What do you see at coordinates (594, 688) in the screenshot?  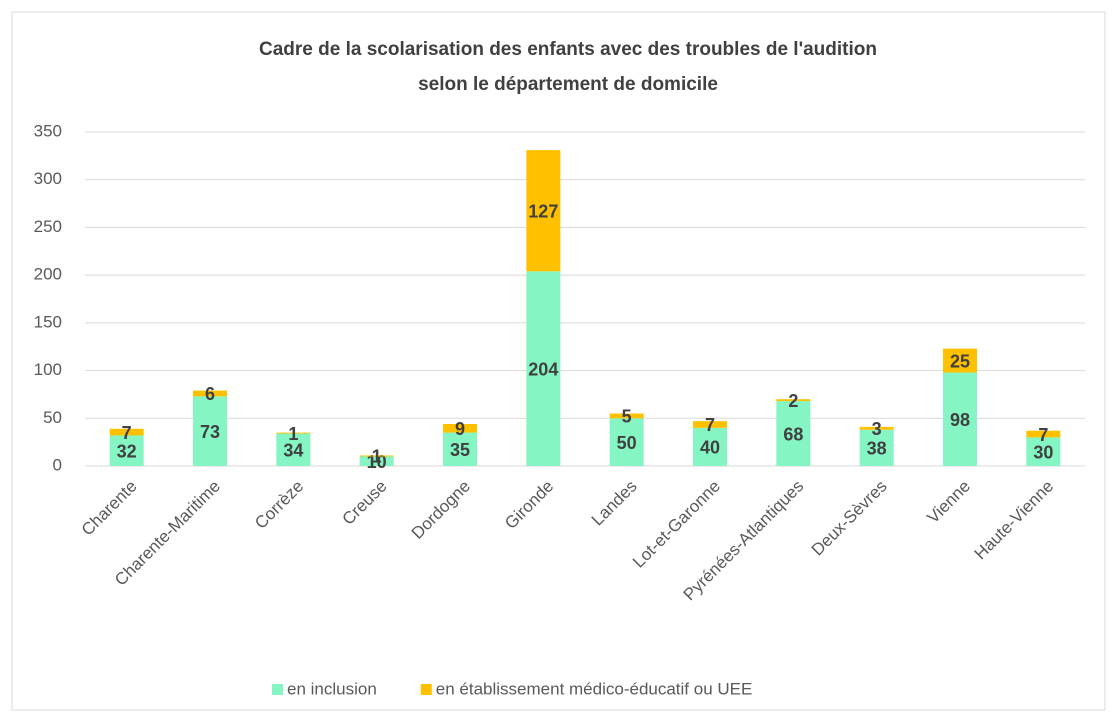 I see `legend-label: en établissement médico-éducatif ou UEE` at bounding box center [594, 688].